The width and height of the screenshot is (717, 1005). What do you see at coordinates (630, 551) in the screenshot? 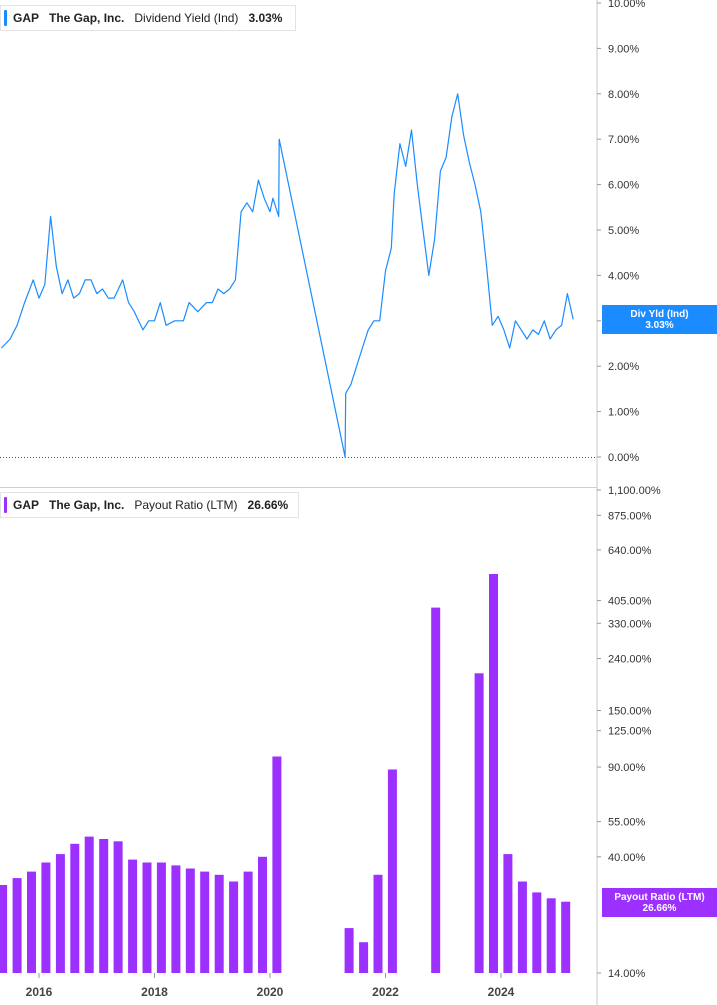
I see `payout-y-tick-label: 640.00%` at bounding box center [630, 551].